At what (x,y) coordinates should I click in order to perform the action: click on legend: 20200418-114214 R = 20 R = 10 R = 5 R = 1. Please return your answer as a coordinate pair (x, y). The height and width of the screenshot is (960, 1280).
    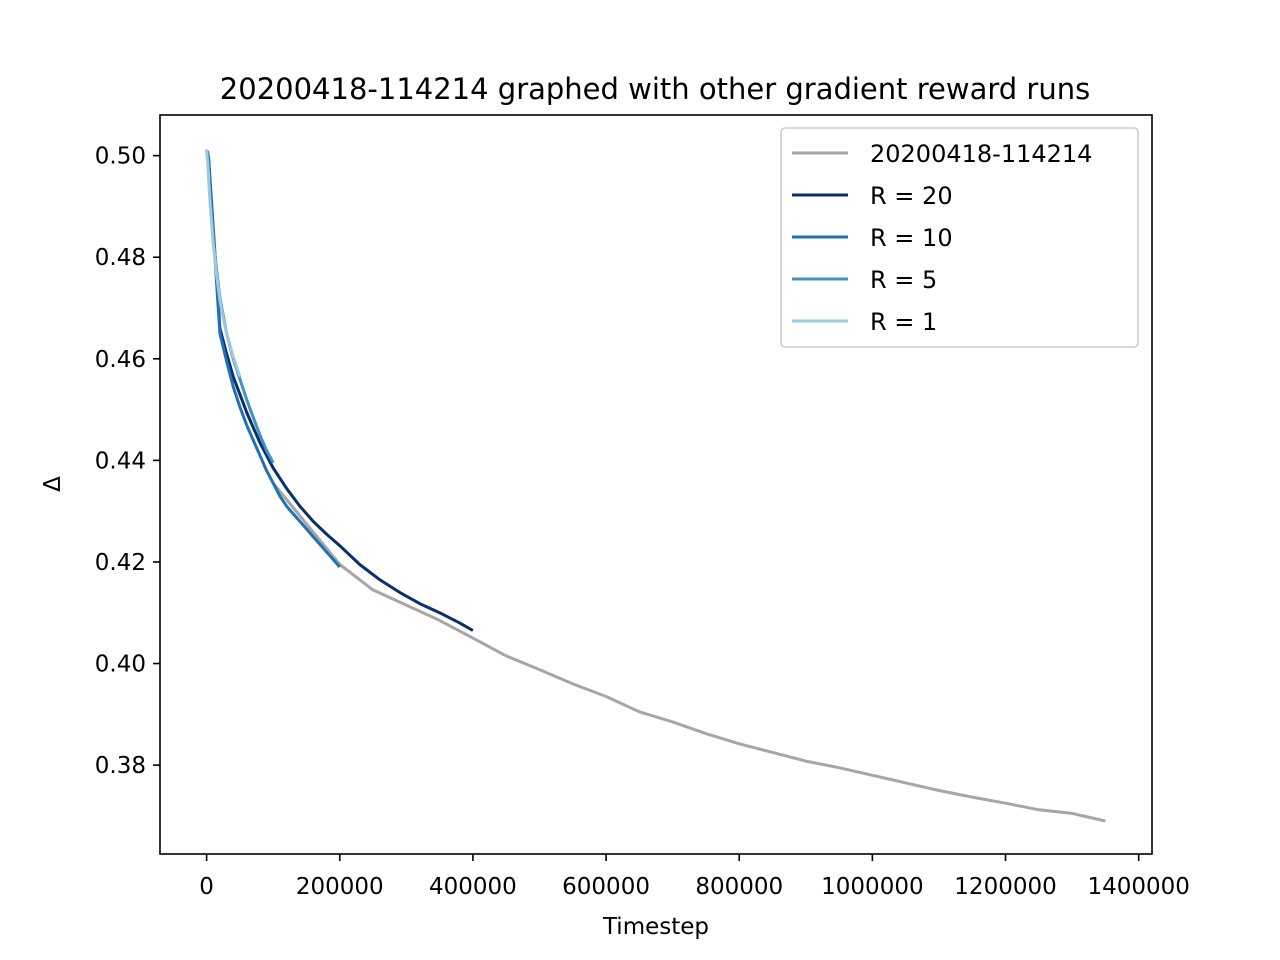
    Looking at the image, I should click on (959, 237).